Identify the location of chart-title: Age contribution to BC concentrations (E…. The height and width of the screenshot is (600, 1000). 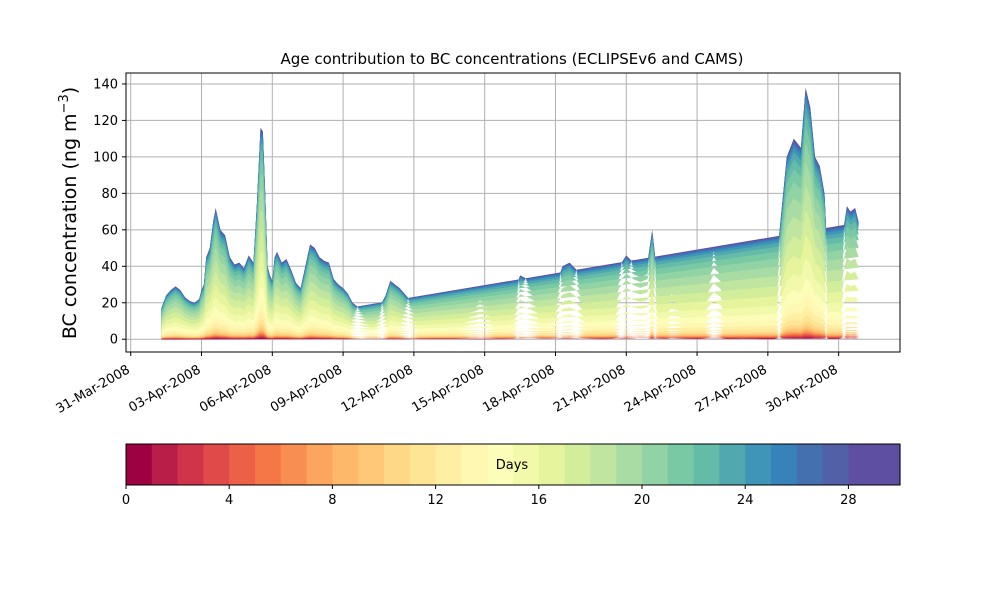
(512, 59).